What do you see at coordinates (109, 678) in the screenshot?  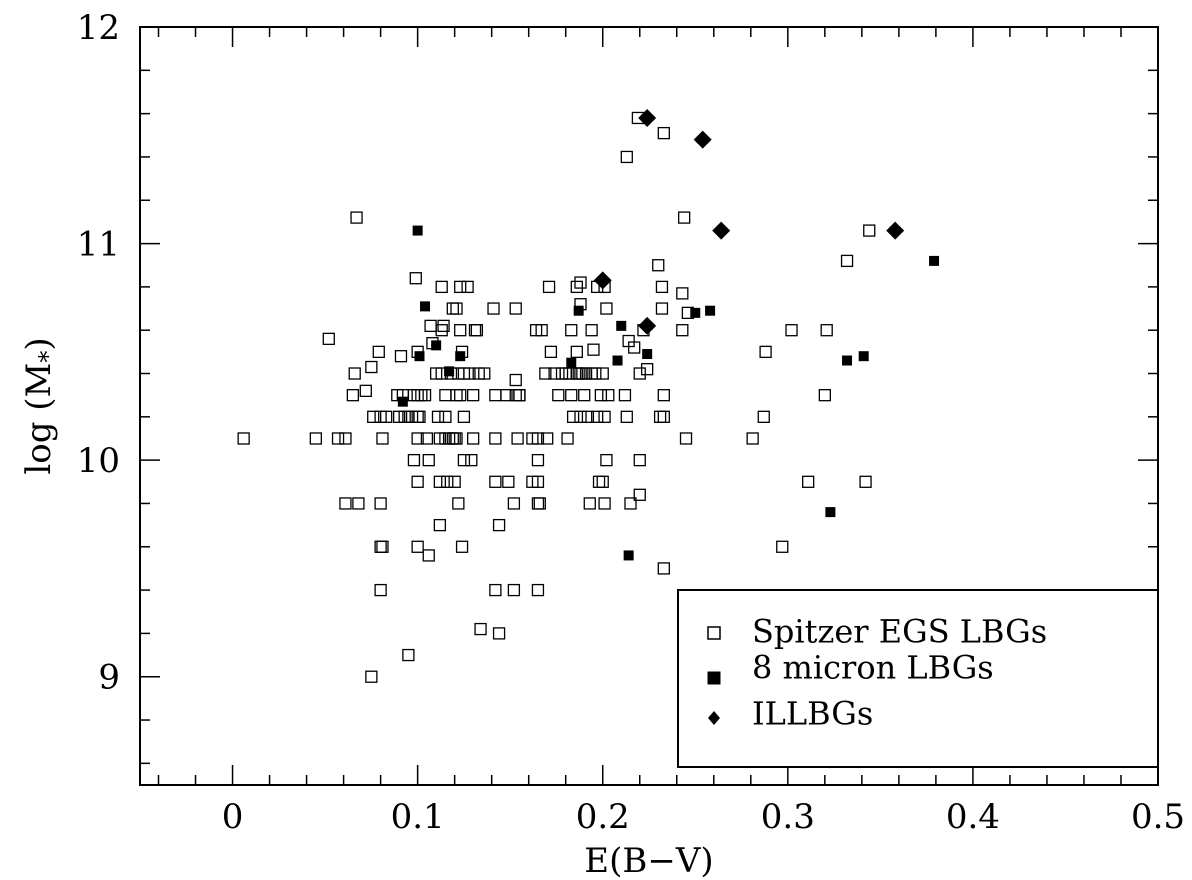 I see `y-tick-label: 9` at bounding box center [109, 678].